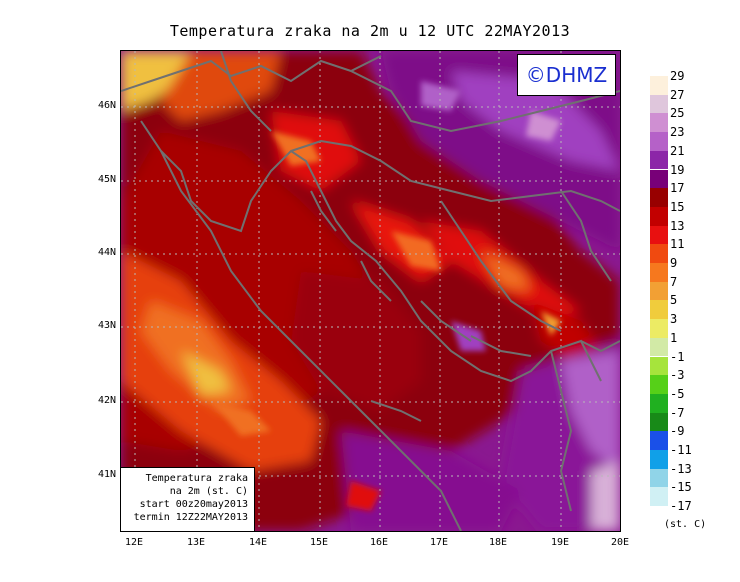 This screenshot has width=740, height=582. What do you see at coordinates (106, 325) in the screenshot?
I see `lat-label-43n: 43N` at bounding box center [106, 325].